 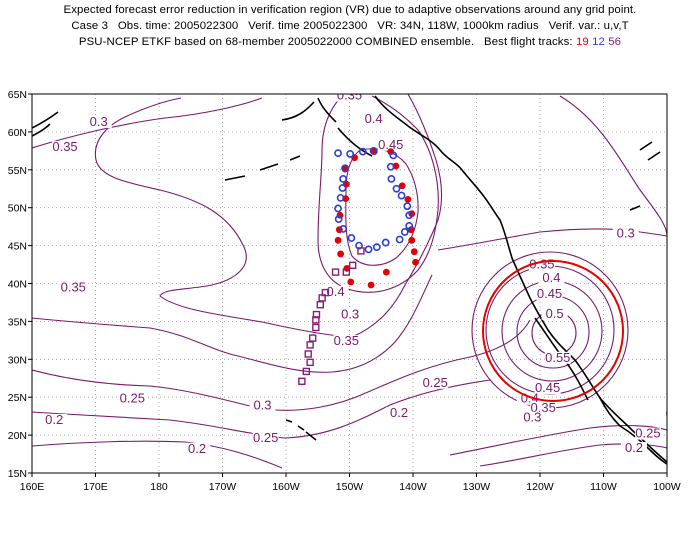 What do you see at coordinates (553, 331) in the screenshot?
I see `verification-region` at bounding box center [553, 331].